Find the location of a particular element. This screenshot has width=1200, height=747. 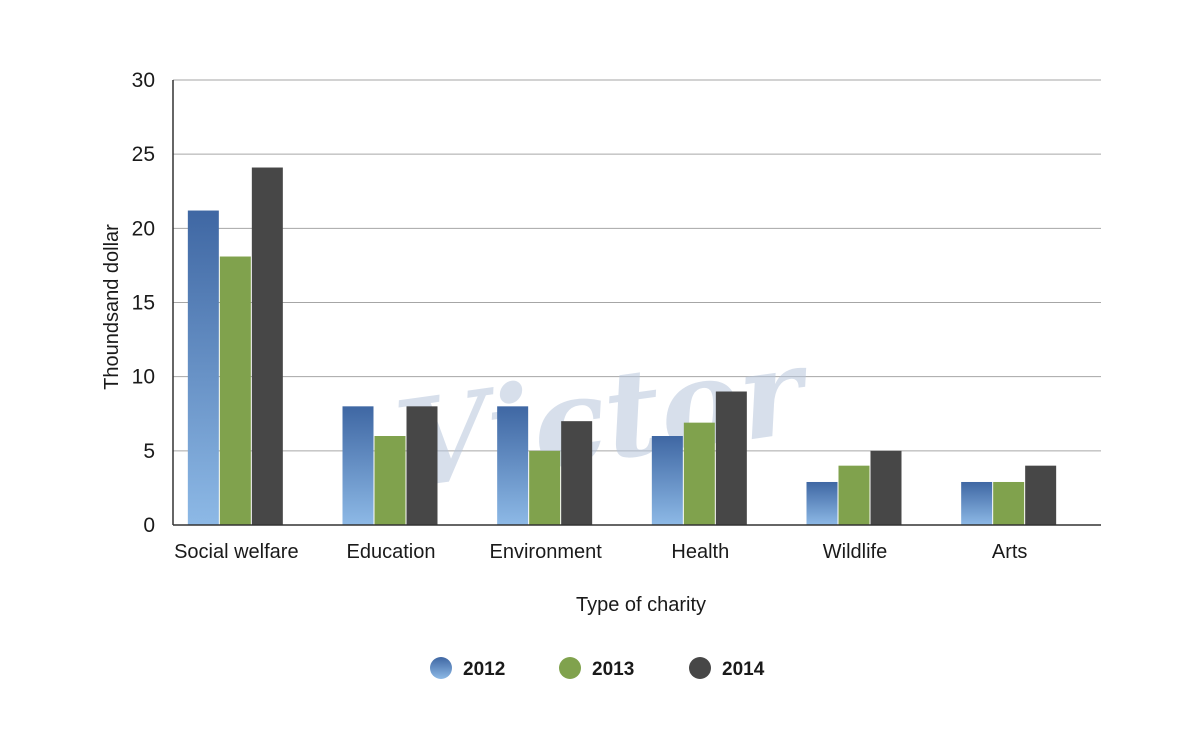

legend-marker-2012 is located at coordinates (441, 668).